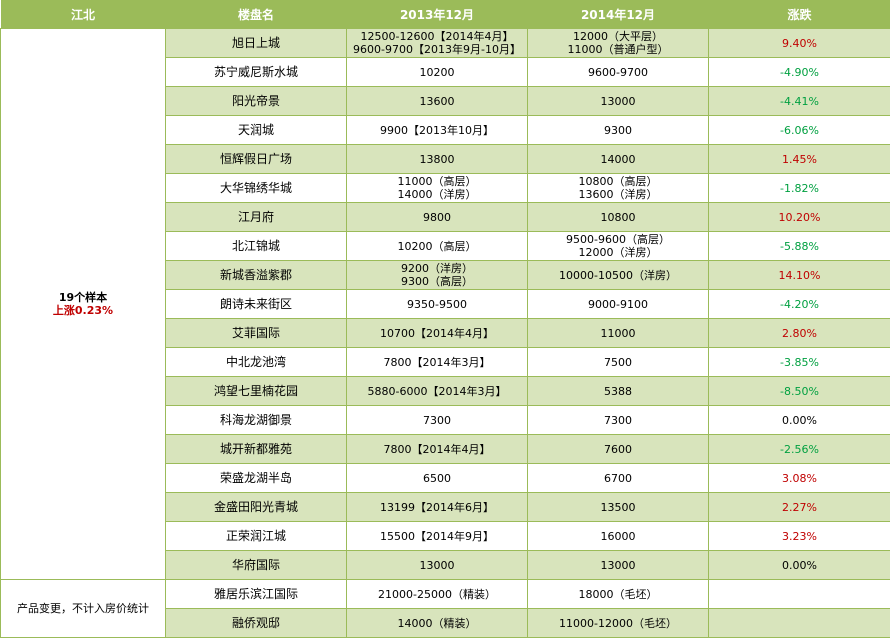 This screenshot has height=640, width=890. What do you see at coordinates (256, 507) in the screenshot?
I see `property-name: 金盛田阳光青城` at bounding box center [256, 507].